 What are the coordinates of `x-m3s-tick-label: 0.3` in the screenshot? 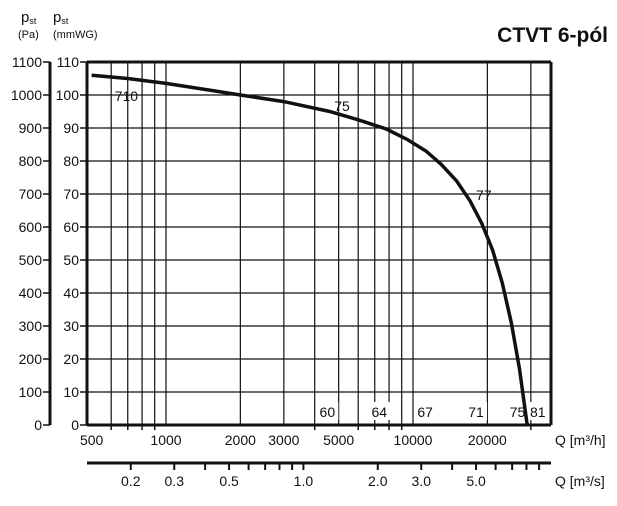 It's located at (175, 481).